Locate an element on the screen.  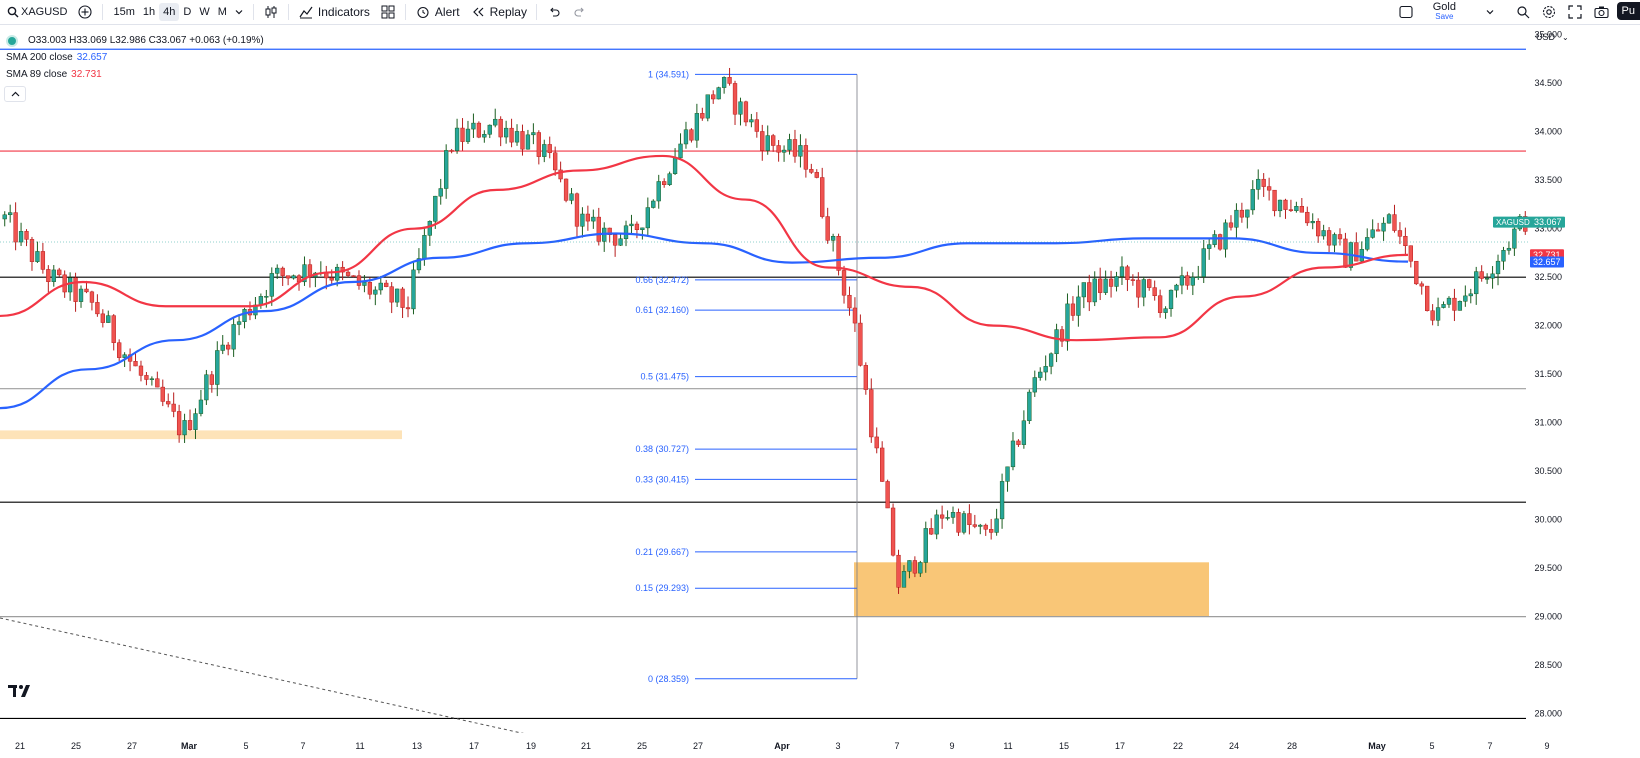
sma200-price-tag-text: 32.657 is located at coordinates (1547, 262).